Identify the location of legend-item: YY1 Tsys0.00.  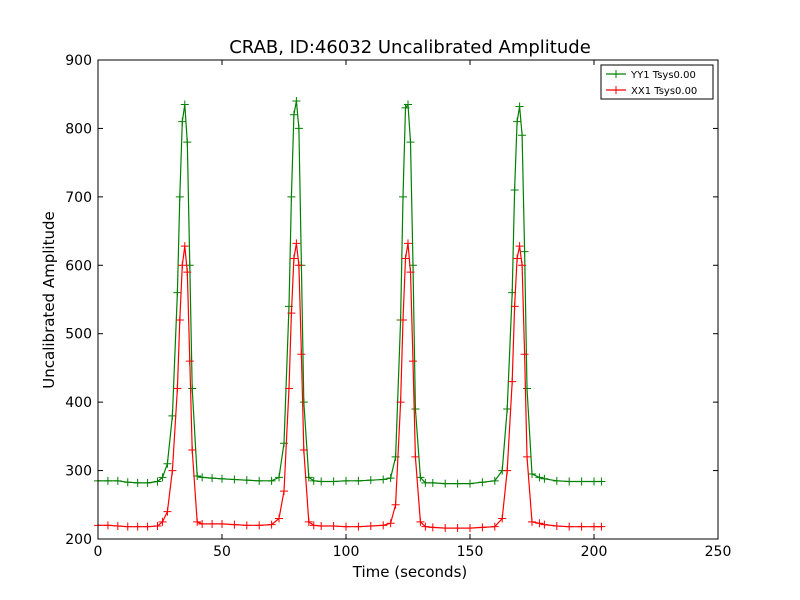
(651, 75).